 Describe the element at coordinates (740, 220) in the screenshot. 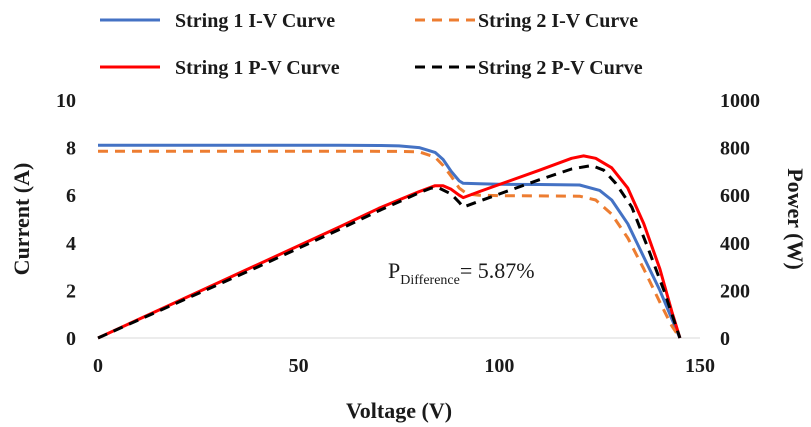

I see `y2-axis-ticks: 0 200 400 600 800 1000` at that location.